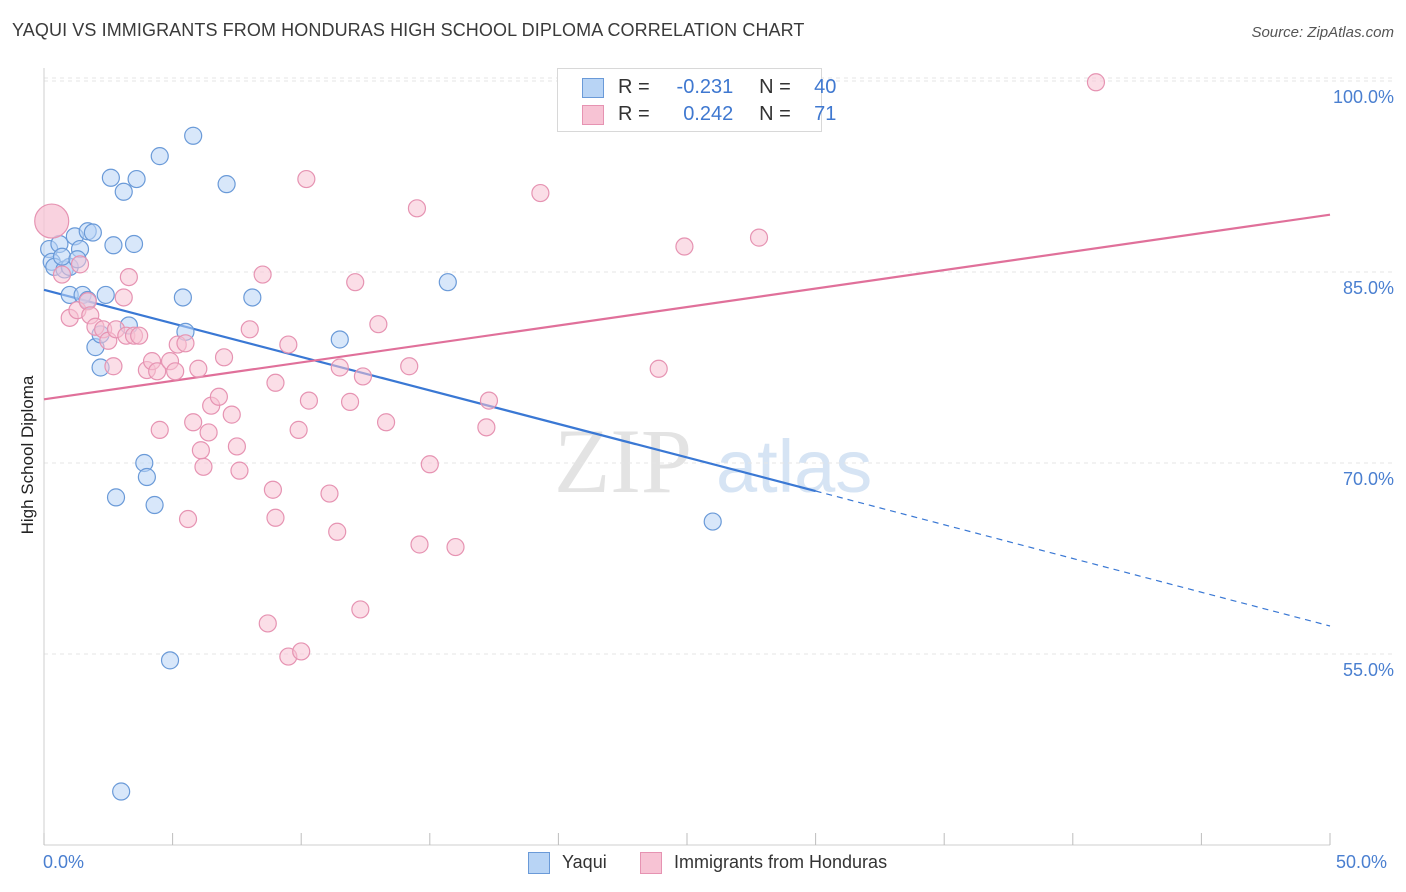 Image resolution: width=1406 pixels, height=892 pixels. I want to click on watermark-atlas: atlas, so click(794, 466).